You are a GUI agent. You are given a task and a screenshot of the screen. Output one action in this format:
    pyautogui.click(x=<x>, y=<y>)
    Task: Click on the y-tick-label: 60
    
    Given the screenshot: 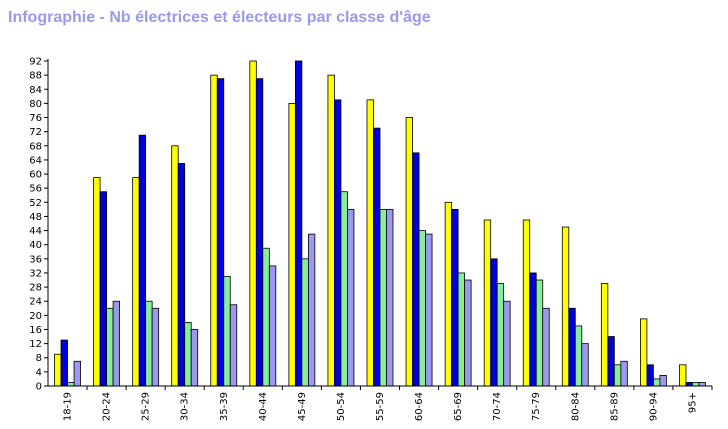 What is the action you would take?
    pyautogui.click(x=35, y=175)
    